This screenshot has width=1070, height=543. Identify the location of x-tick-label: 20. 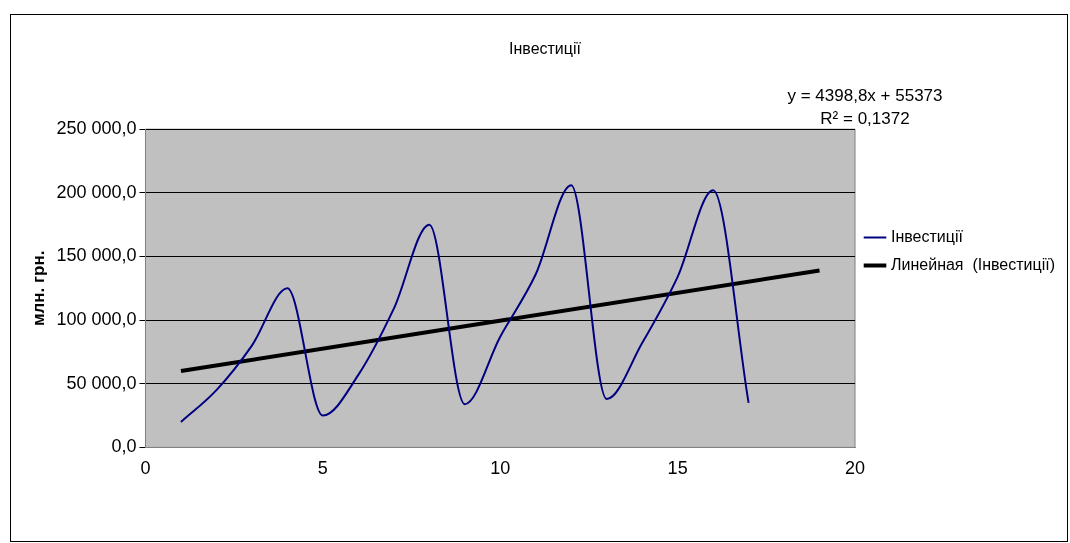
(855, 468).